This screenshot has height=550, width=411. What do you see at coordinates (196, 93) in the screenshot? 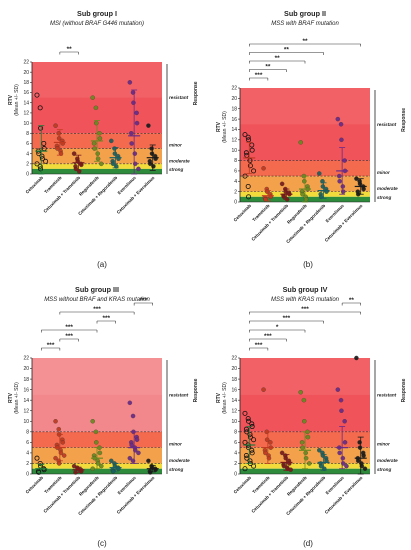
I see `response-axis-label: Response` at bounding box center [196, 93].